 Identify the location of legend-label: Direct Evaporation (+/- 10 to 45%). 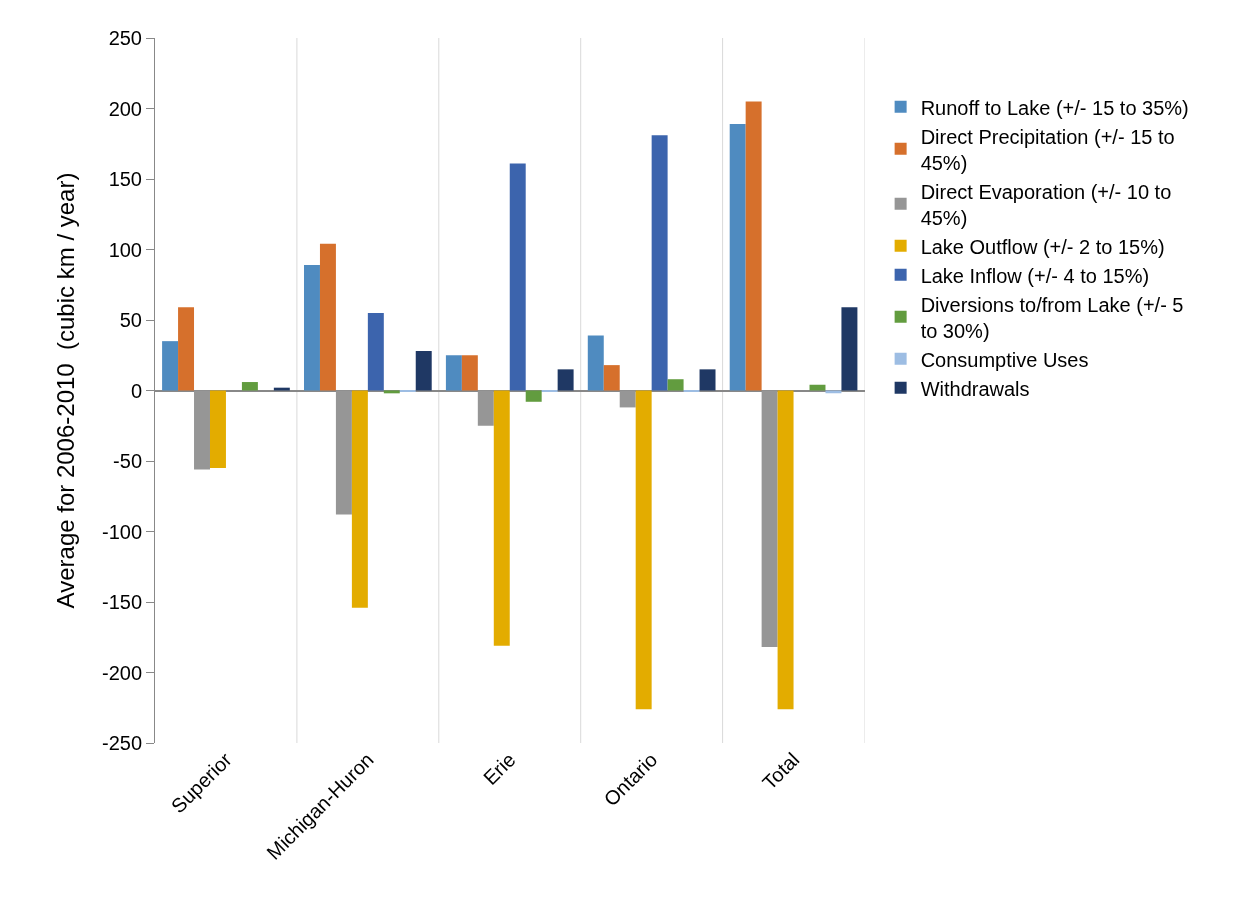
(1046, 204).